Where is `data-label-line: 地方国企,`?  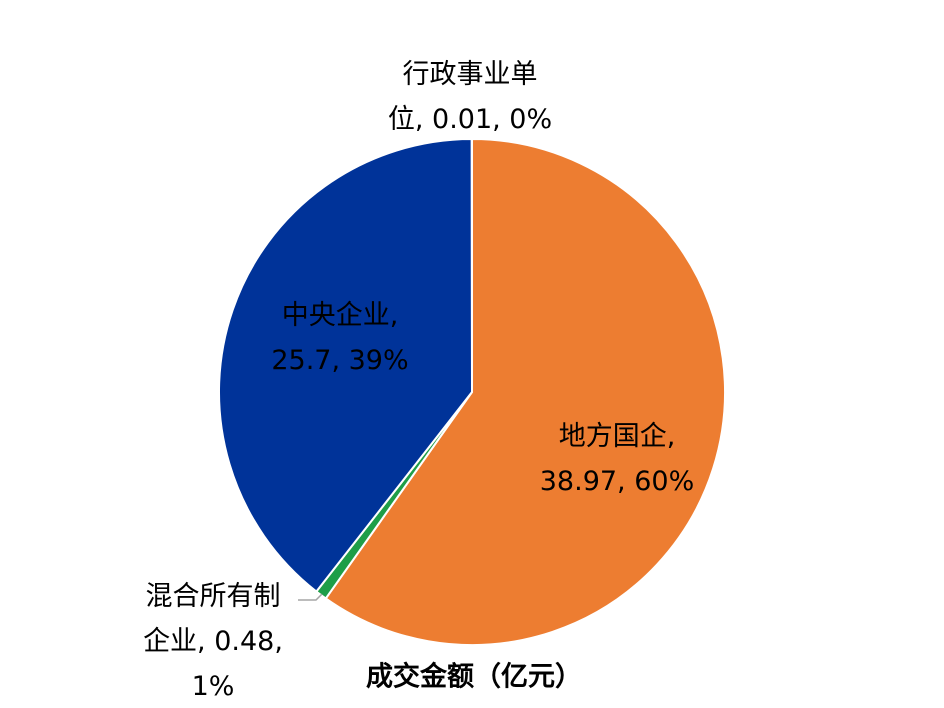 data-label-line: 地方国企, is located at coordinates (617, 436).